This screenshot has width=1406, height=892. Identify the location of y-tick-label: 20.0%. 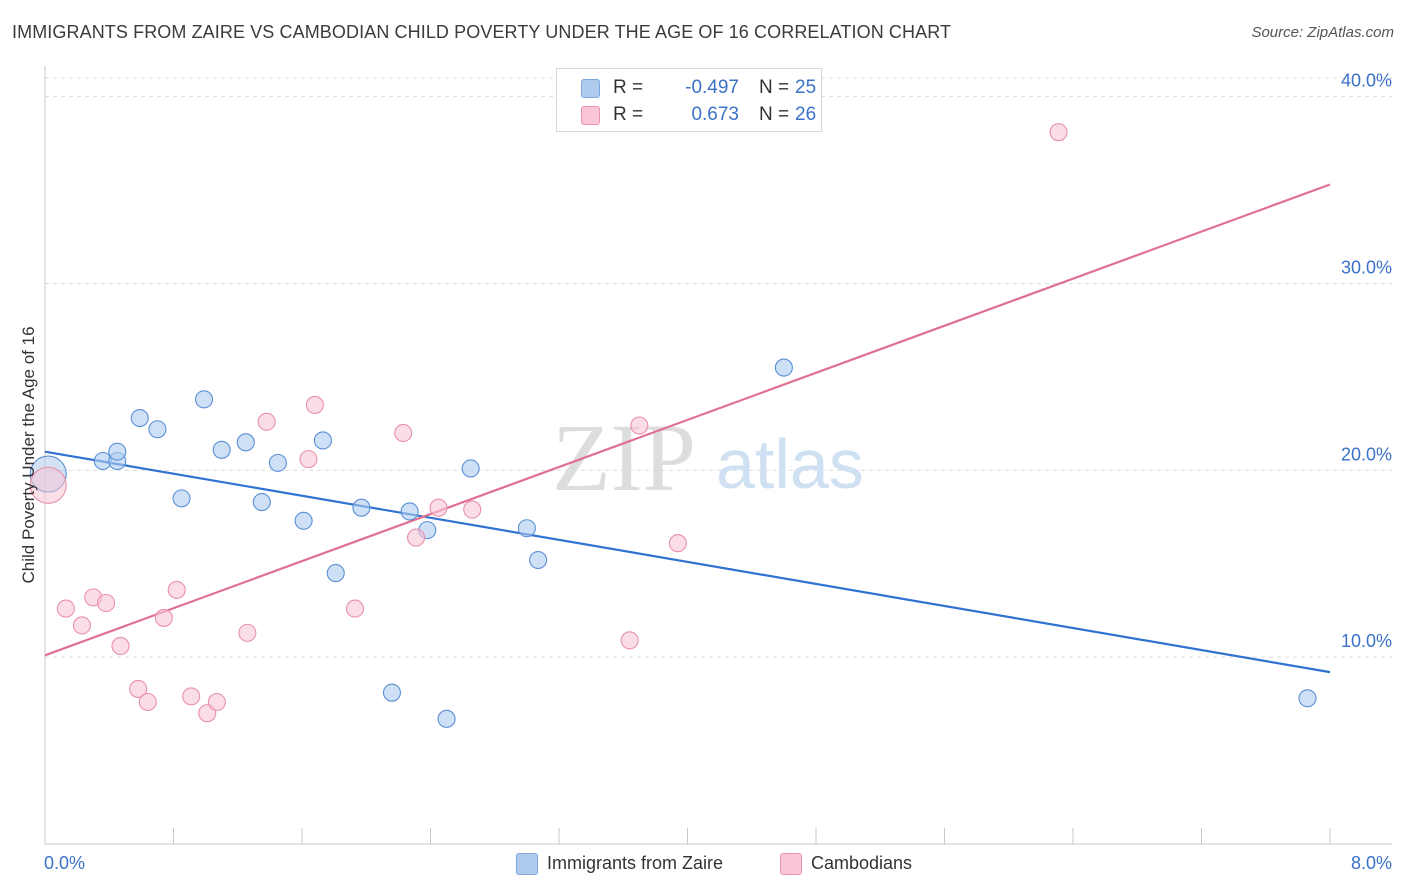
(1366, 454).